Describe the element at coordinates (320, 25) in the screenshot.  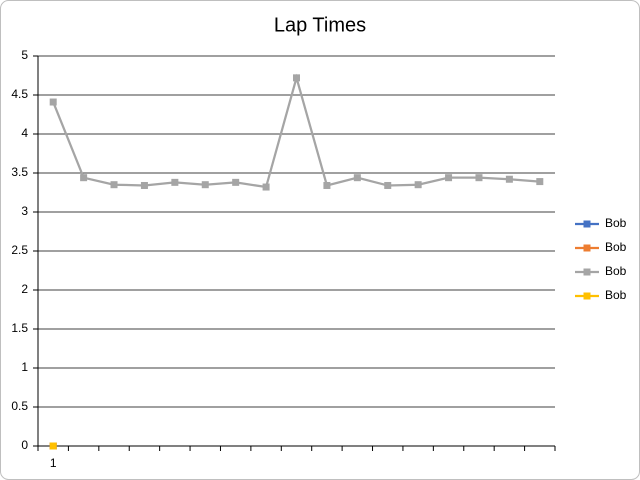
I see `chart-title: Lap Times` at that location.